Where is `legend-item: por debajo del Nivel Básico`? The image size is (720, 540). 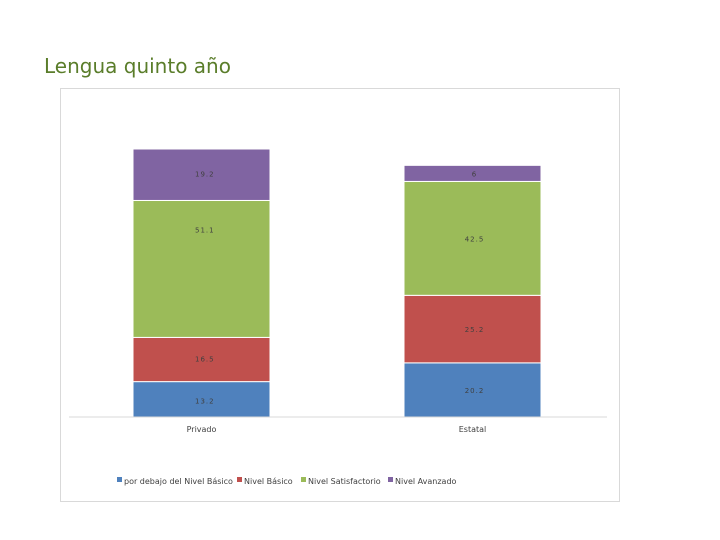 legend-item: por debajo del Nivel Básico is located at coordinates (175, 481).